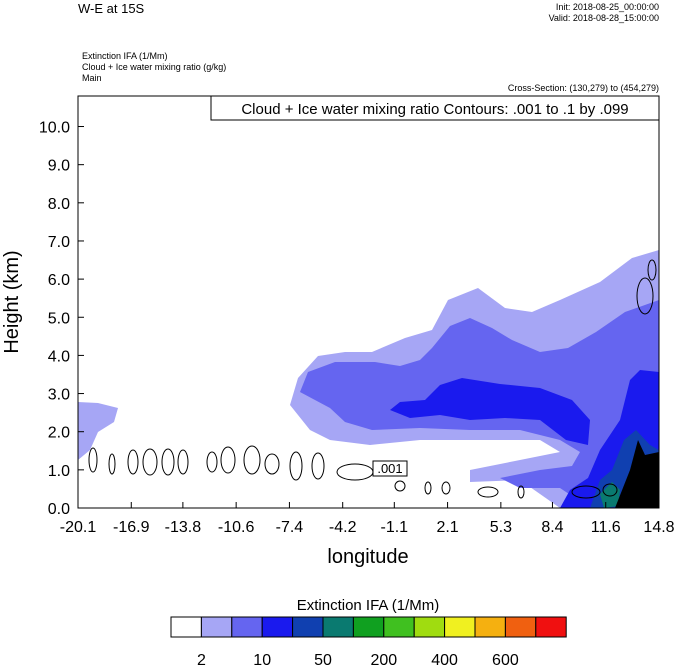 Image resolution: width=674 pixels, height=667 pixels. I want to click on field-name: Cloud + Ice water mixing ratio (g/kg), so click(154, 67).